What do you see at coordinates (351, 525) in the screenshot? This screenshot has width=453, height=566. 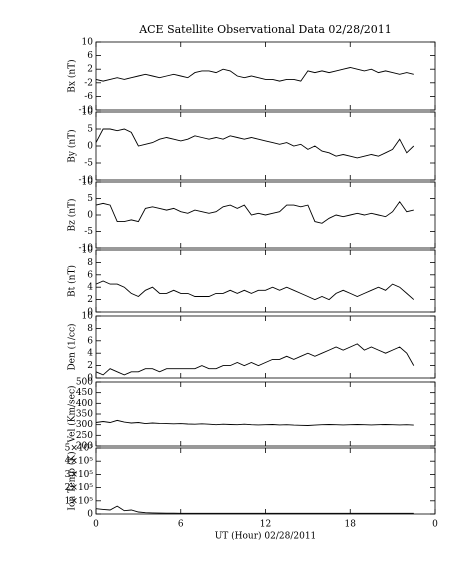 I see `x-tick-label: 18` at bounding box center [351, 525].